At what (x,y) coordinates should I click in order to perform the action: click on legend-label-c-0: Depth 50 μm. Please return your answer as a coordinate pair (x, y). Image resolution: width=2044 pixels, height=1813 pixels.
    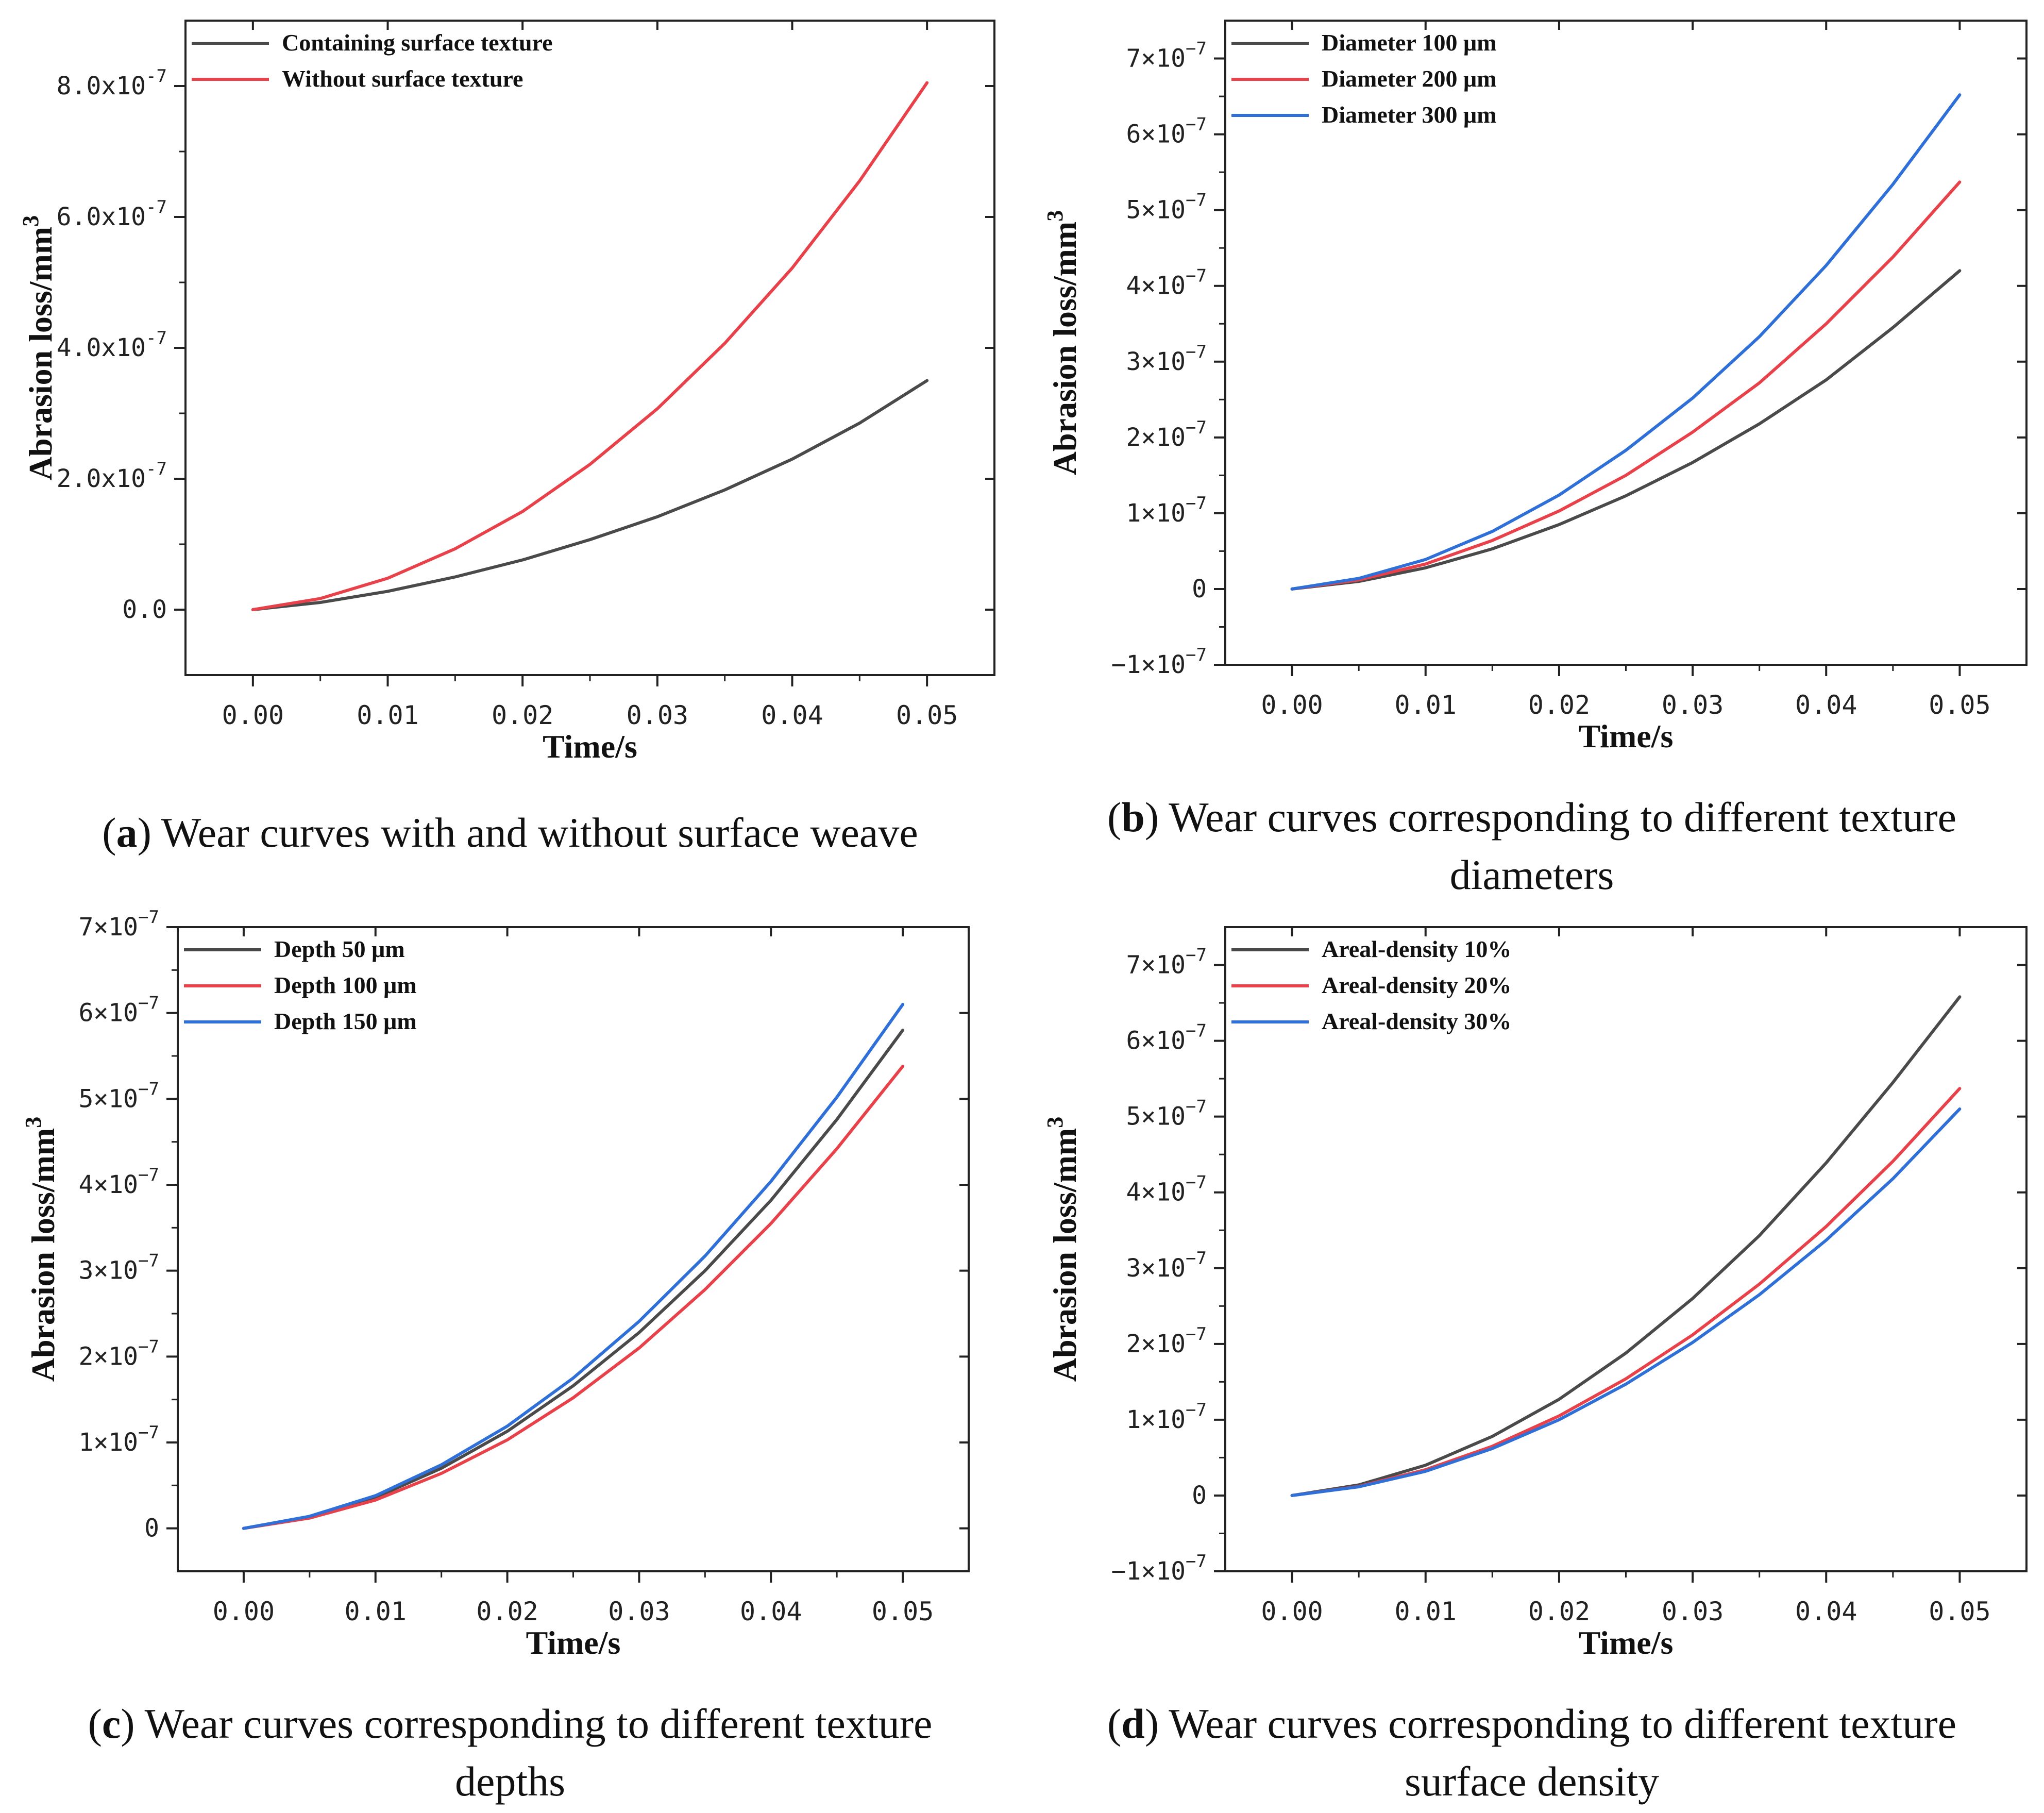
    Looking at the image, I should click on (339, 949).